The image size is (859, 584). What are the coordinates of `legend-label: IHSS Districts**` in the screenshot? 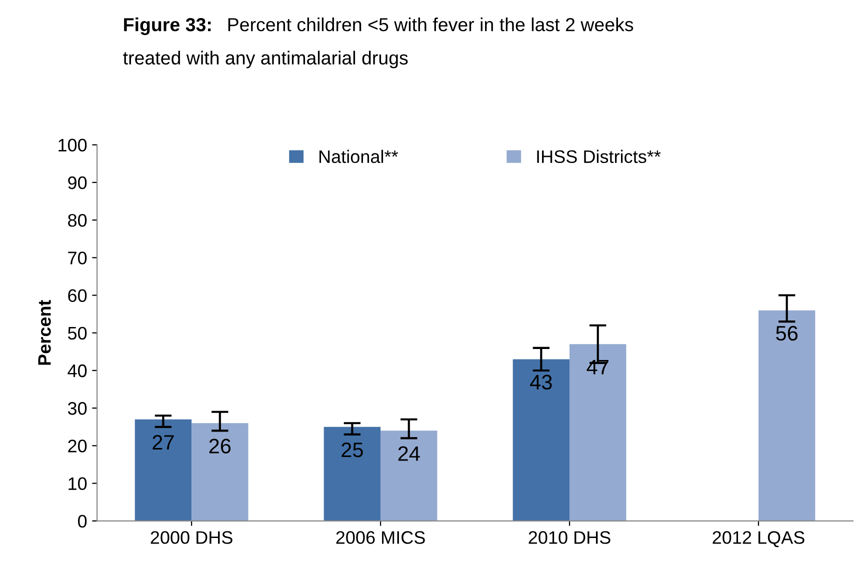 It's located at (599, 157).